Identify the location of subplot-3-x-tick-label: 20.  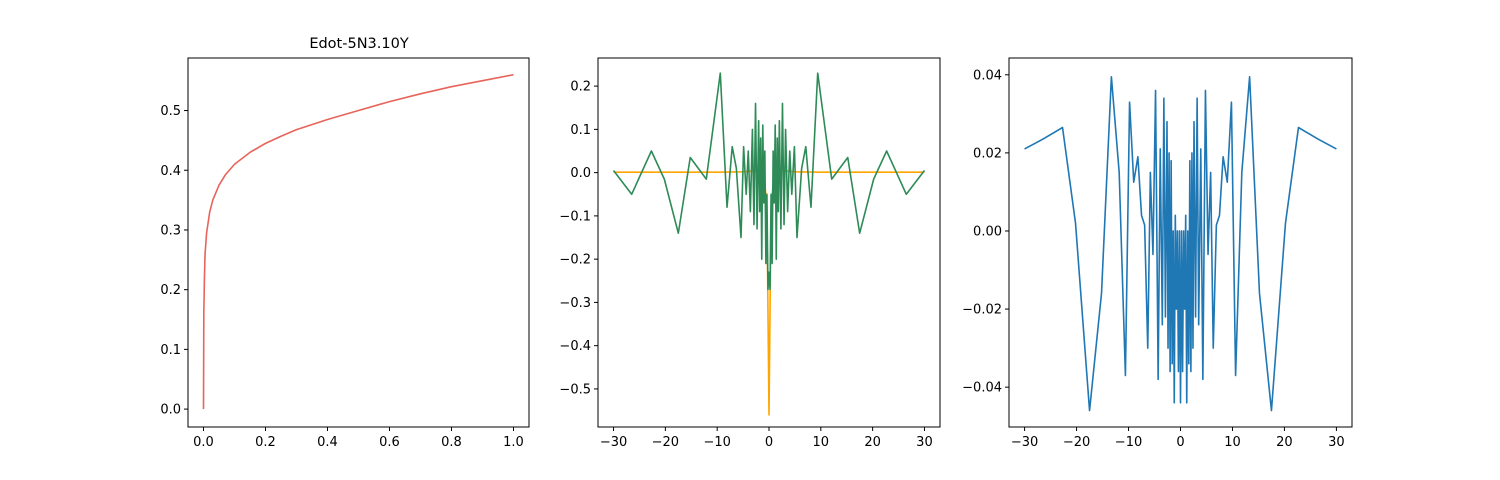
(1284, 442).